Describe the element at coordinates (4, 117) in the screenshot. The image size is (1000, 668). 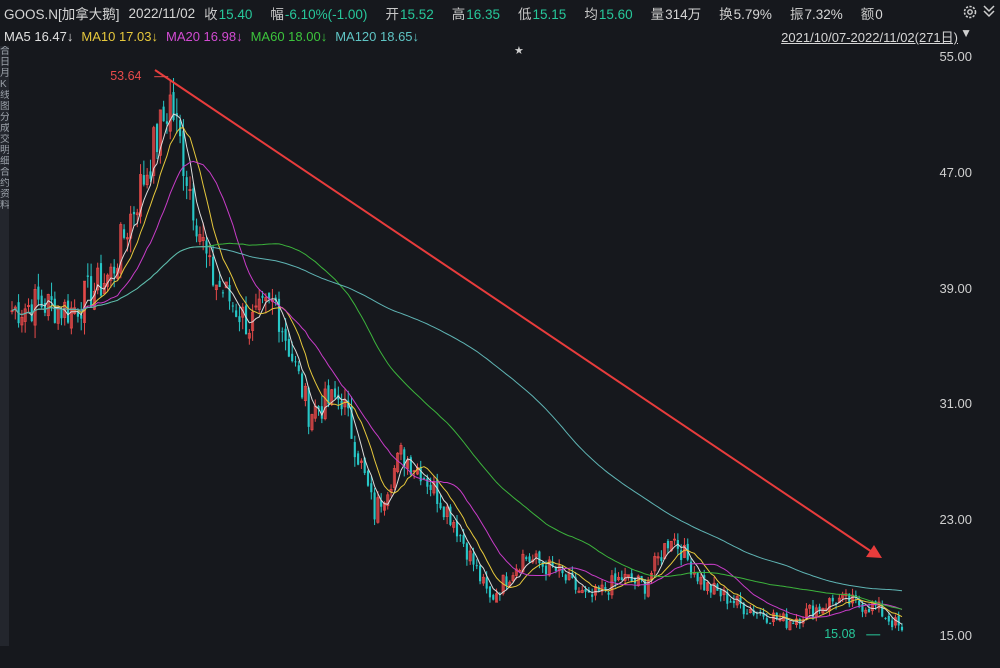
I see `left-tab-char: 分` at that location.